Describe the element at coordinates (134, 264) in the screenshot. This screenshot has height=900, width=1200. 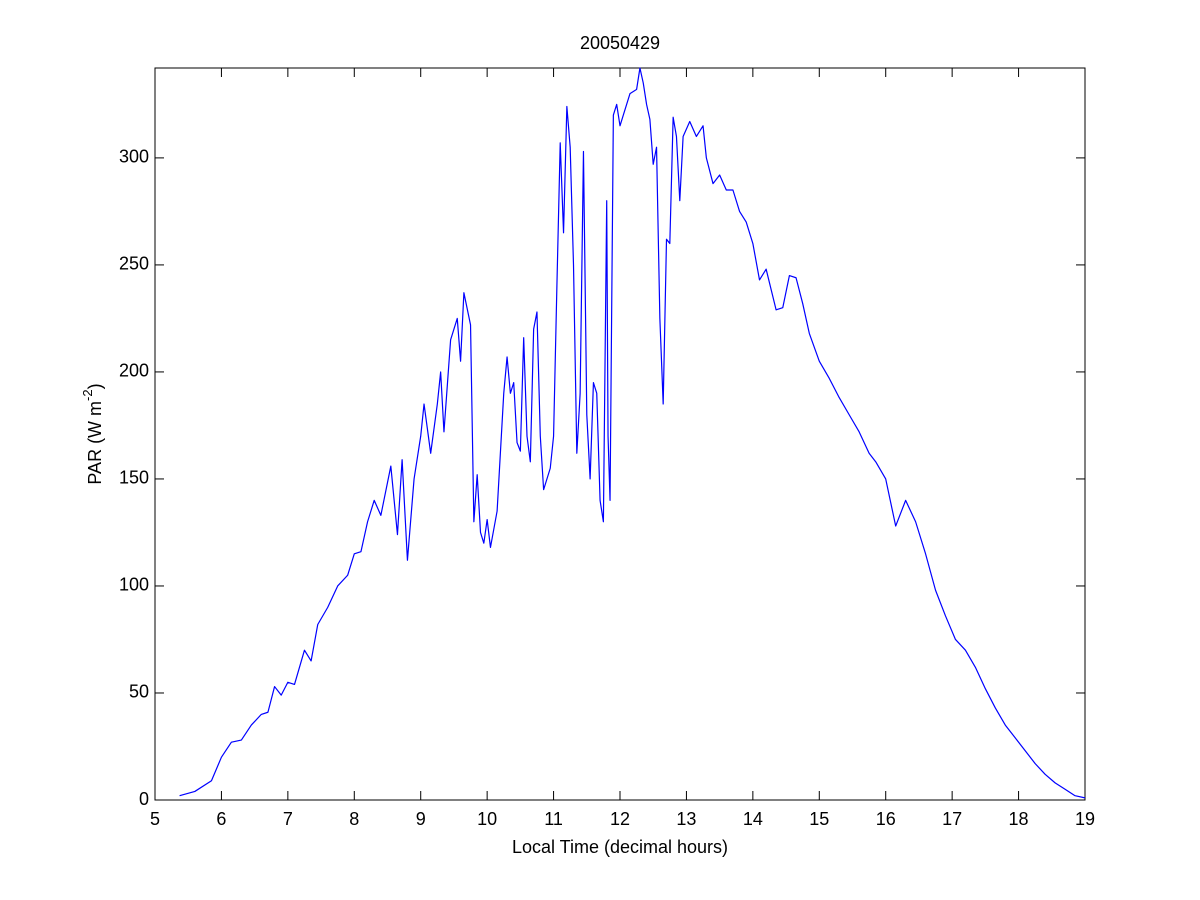
I see `y-tick-label: 250` at that location.